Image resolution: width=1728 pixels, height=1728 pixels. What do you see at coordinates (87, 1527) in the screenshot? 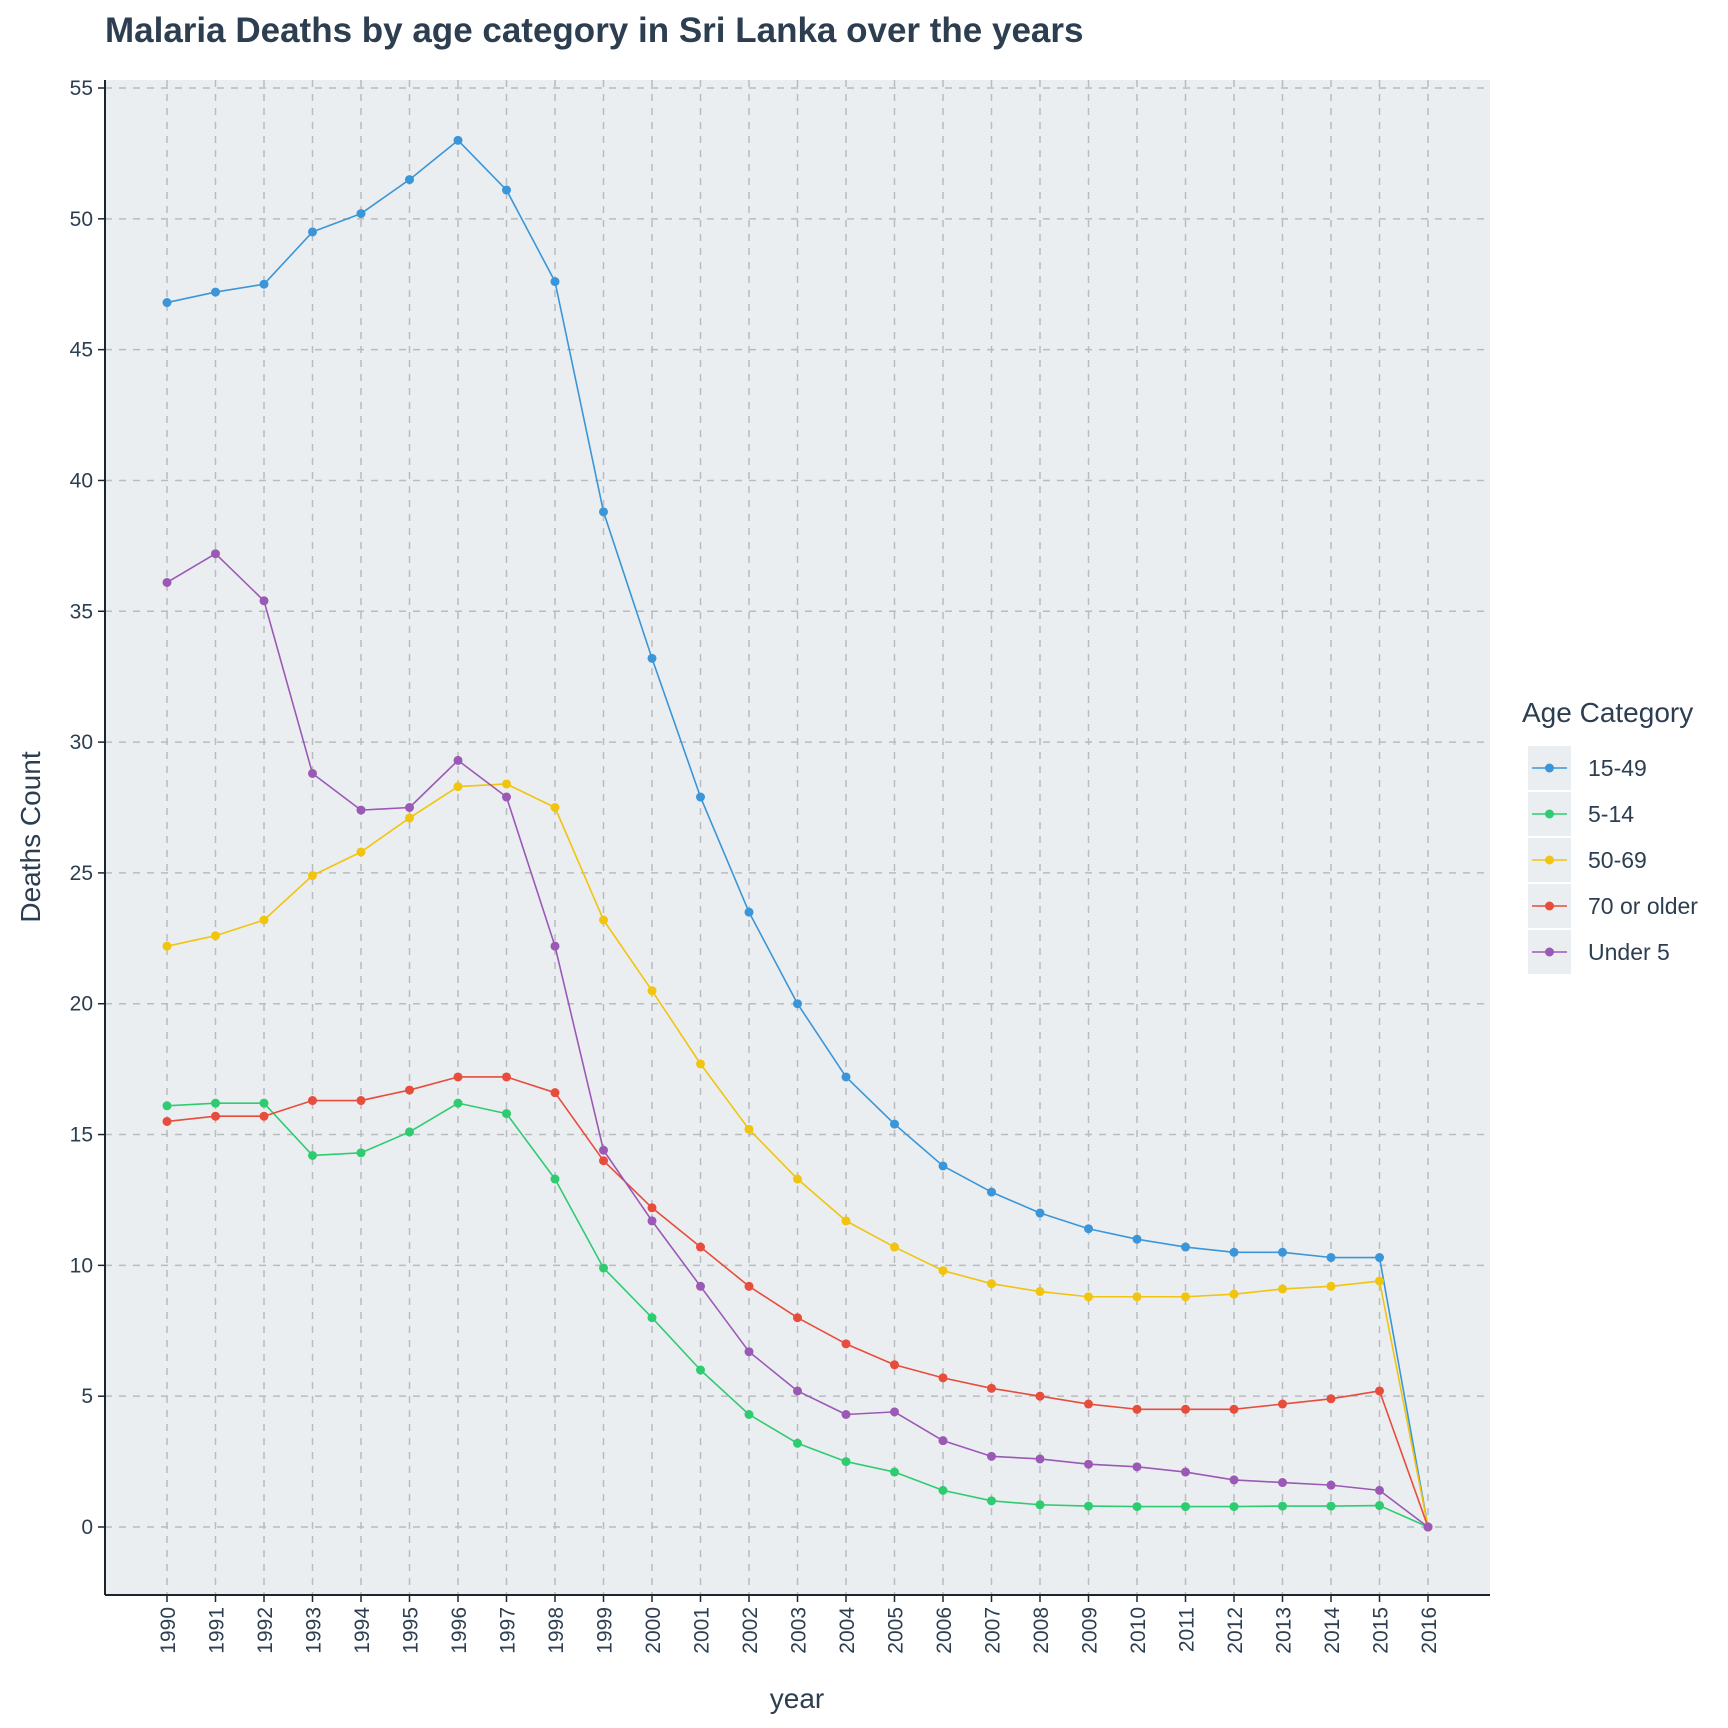
I see `y-tick-label: 0` at bounding box center [87, 1527].